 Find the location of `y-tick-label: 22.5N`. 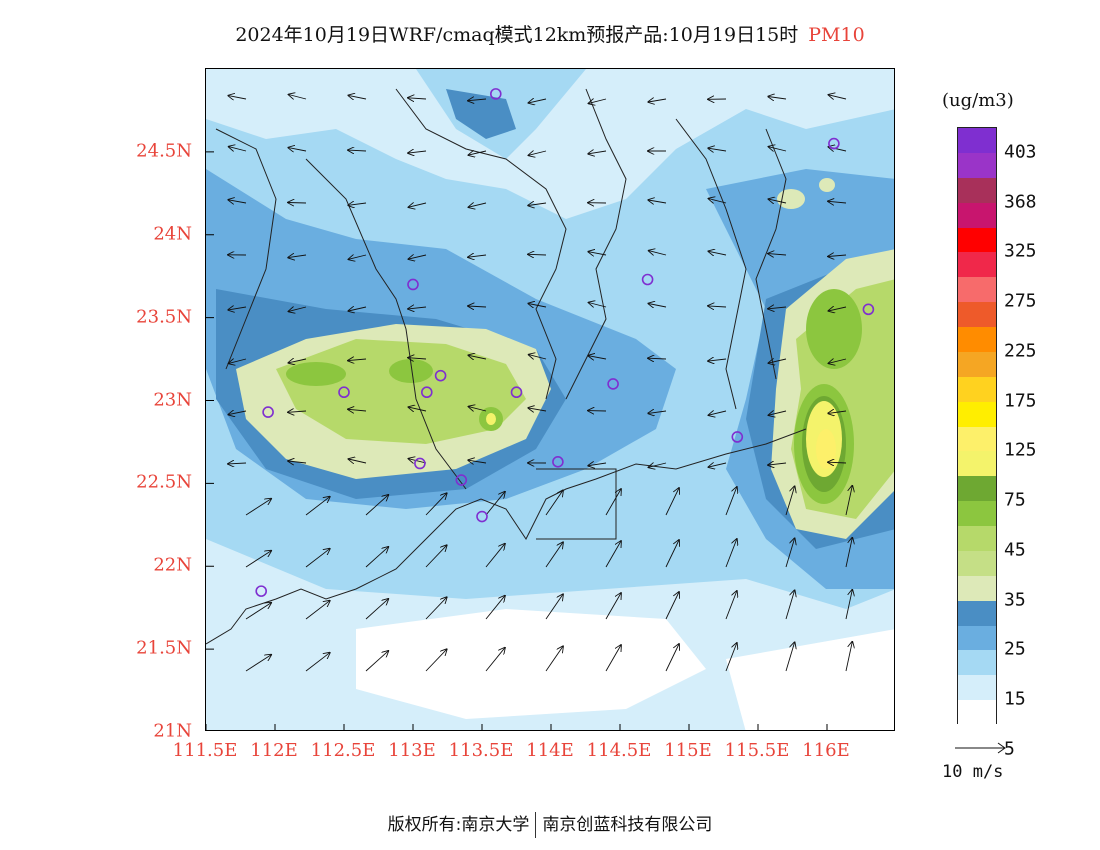

y-tick-label: 22.5N is located at coordinates (164, 482).